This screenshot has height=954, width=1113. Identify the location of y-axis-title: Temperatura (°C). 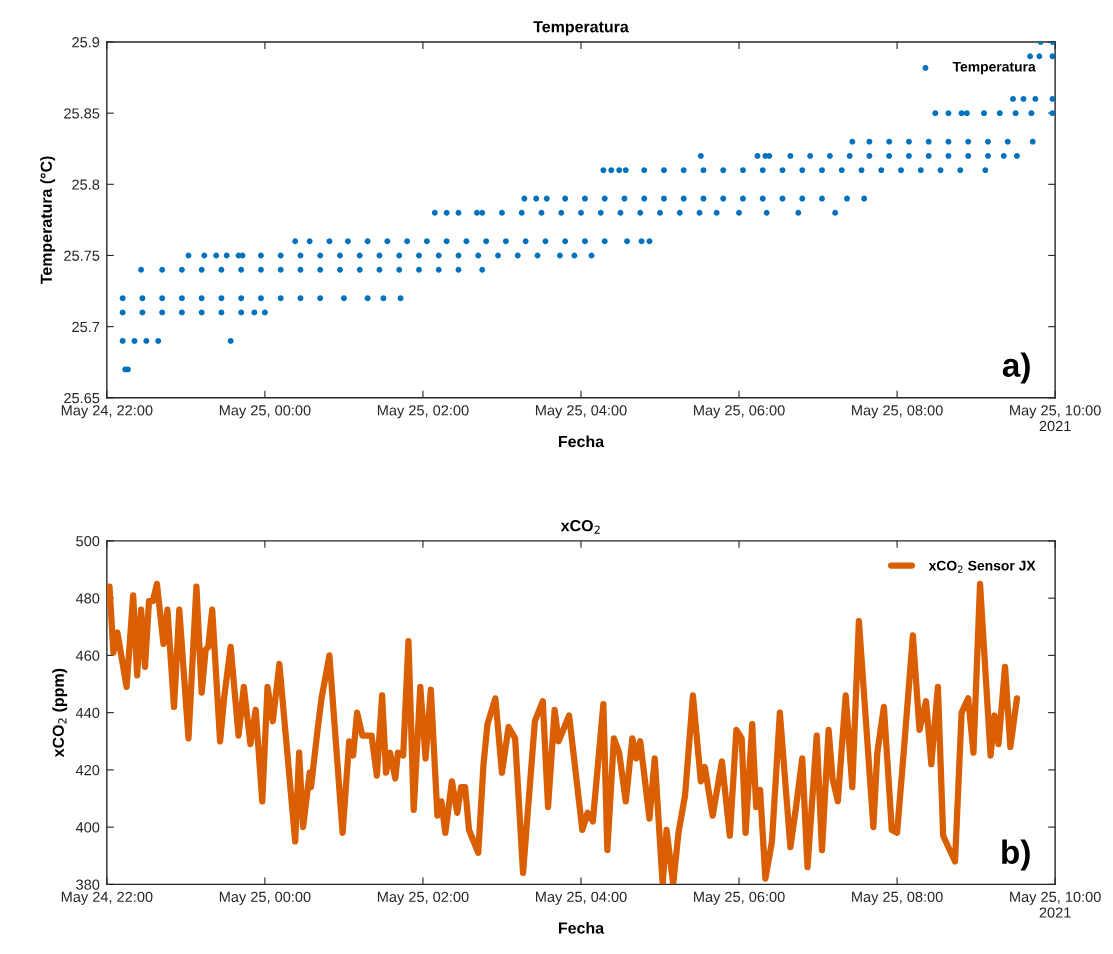
(48, 220).